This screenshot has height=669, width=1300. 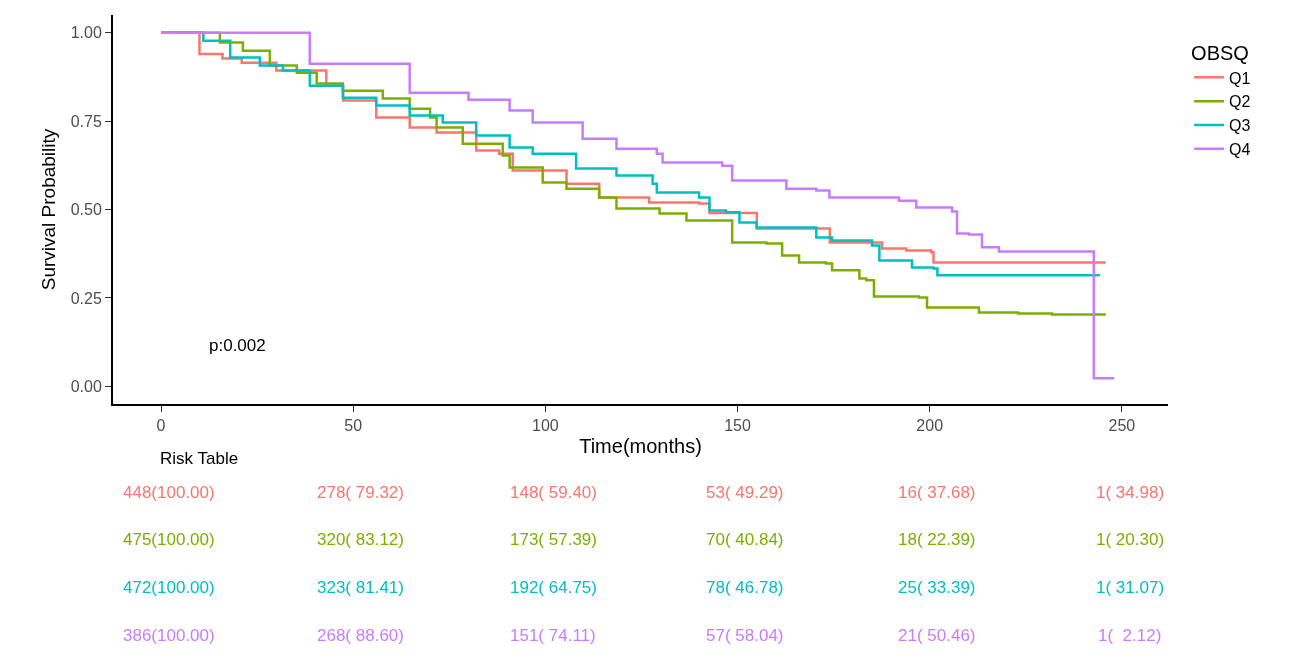 What do you see at coordinates (745, 587) in the screenshot?
I see `text: 78( 46.78)` at bounding box center [745, 587].